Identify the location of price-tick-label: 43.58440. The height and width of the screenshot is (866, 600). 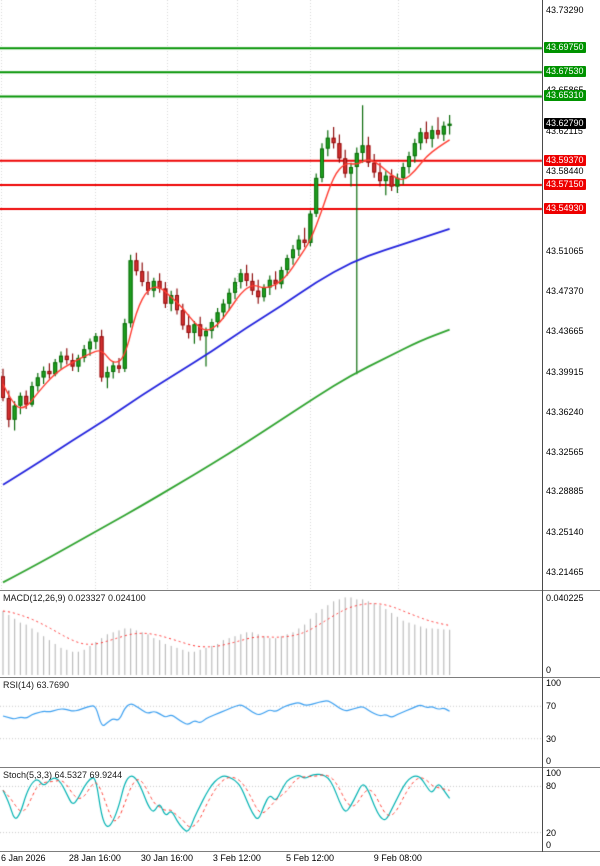
(565, 170).